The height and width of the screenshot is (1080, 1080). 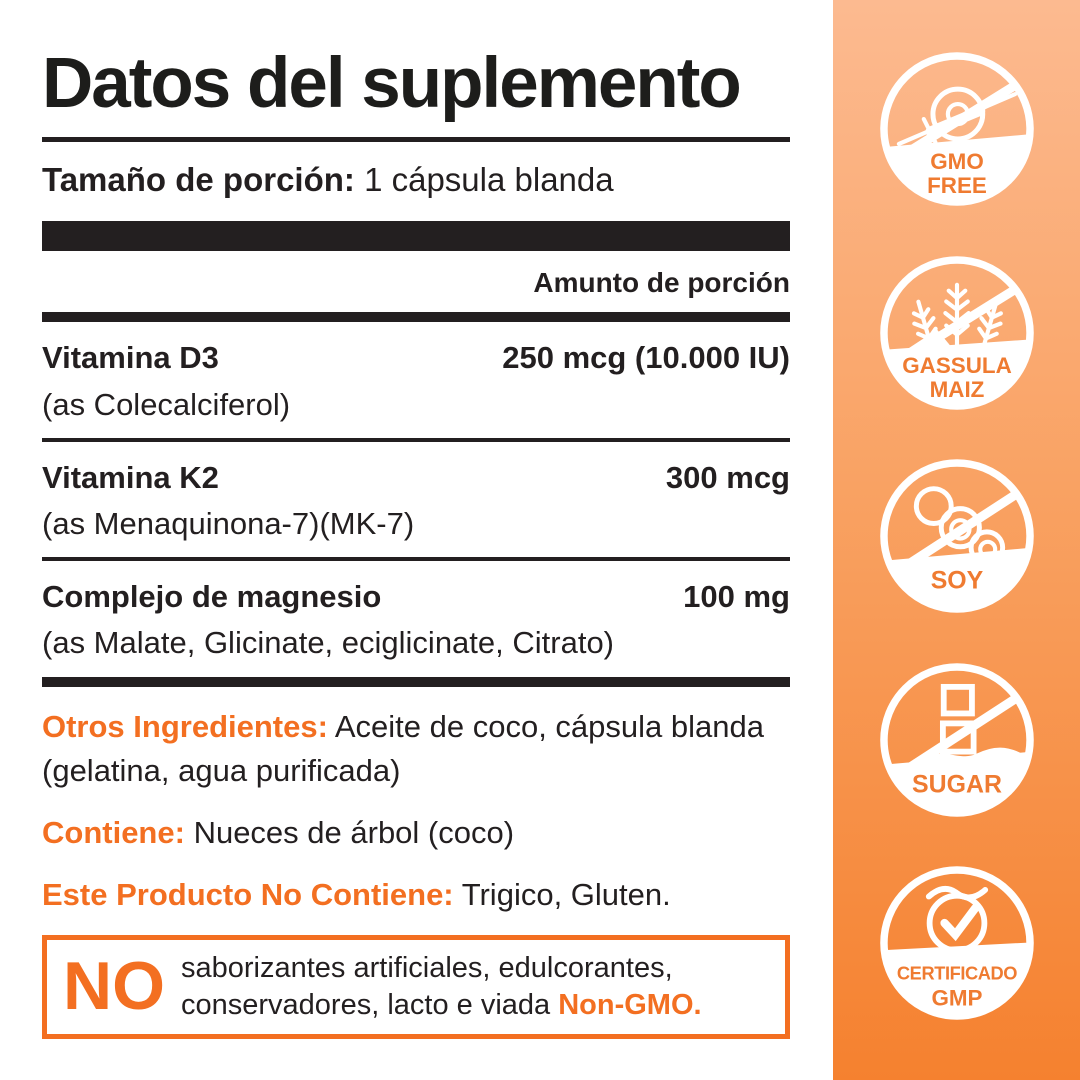 I want to click on badge-no-wheat-corn: GASSULA MAIZ, so click(x=957, y=333).